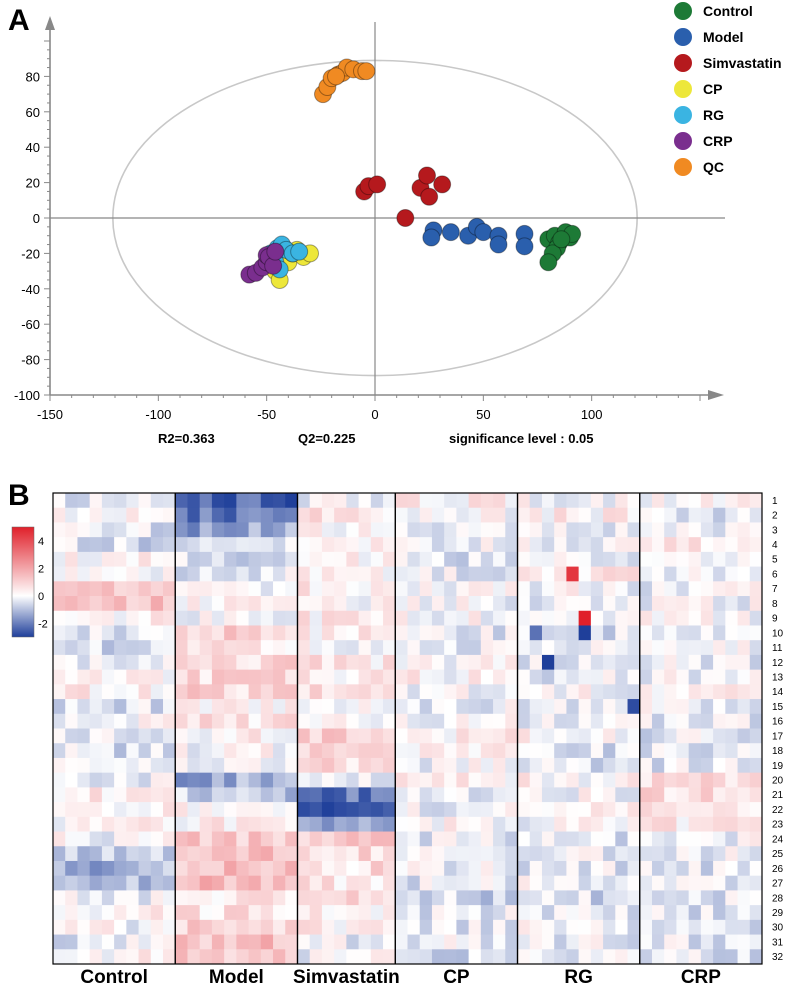  I want to click on row-label: 13, so click(778, 677).